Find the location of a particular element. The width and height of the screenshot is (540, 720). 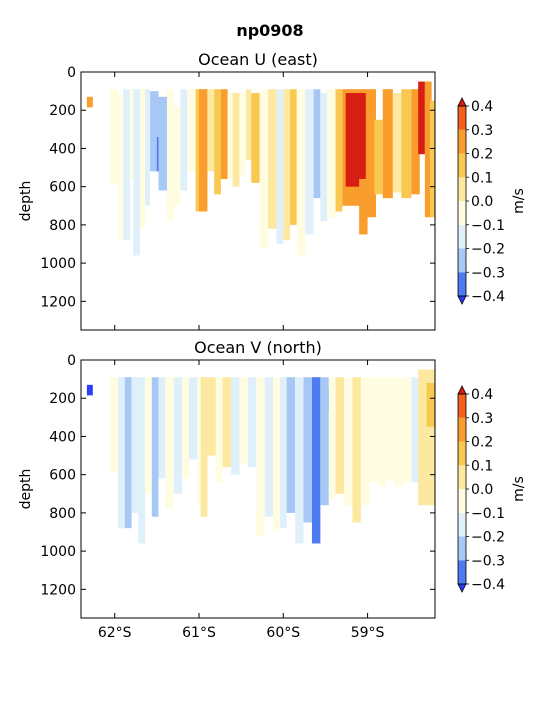

x-tick-label: 59°S is located at coordinates (368, 633).